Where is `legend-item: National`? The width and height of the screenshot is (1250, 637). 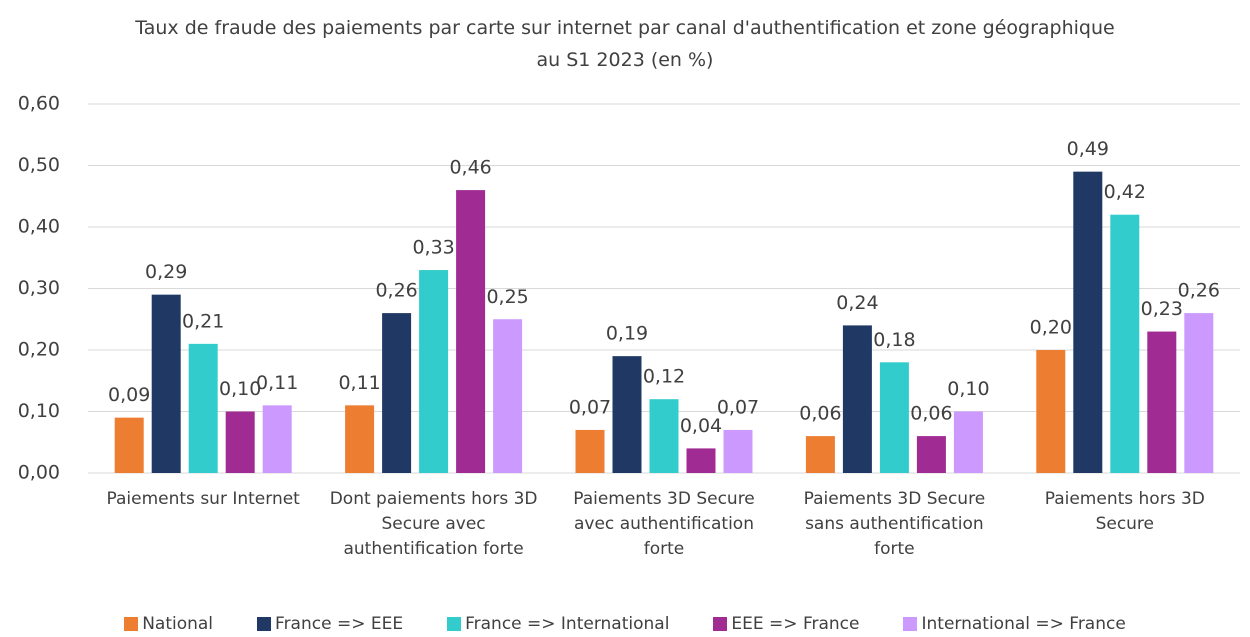 legend-item: National is located at coordinates (168, 624).